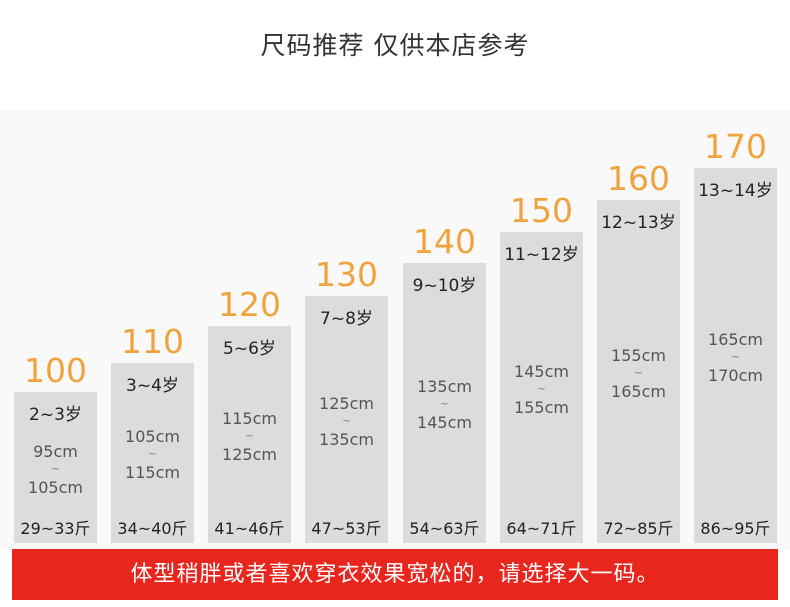  Describe the element at coordinates (541, 407) in the screenshot. I see `height-to: 155cm` at that location.